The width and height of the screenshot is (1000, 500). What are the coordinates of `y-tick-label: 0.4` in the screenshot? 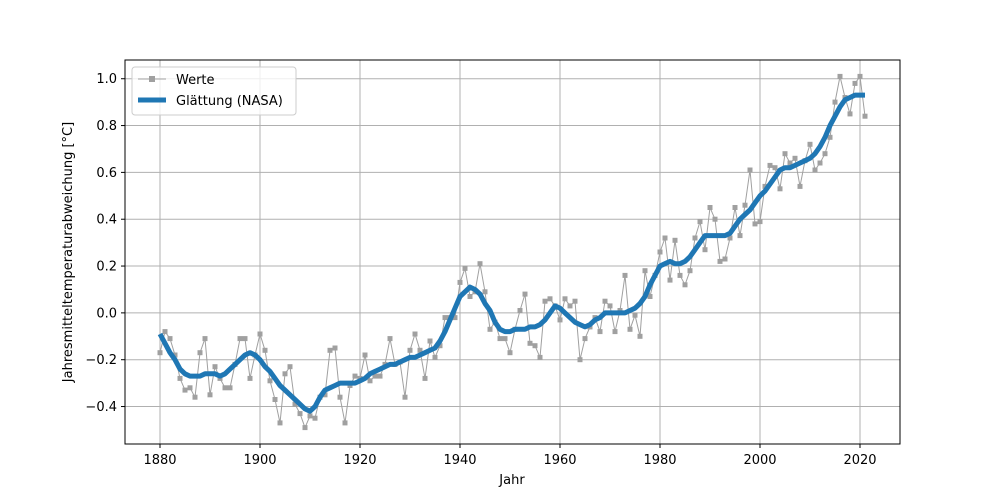 It's located at (106, 220).